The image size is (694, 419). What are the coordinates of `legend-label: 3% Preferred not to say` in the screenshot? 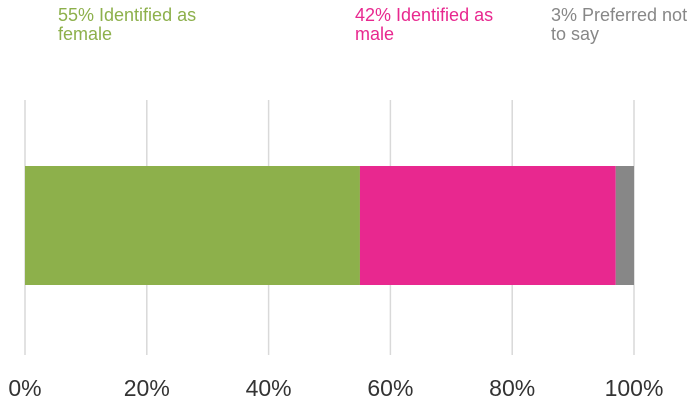 It's located at (619, 24).